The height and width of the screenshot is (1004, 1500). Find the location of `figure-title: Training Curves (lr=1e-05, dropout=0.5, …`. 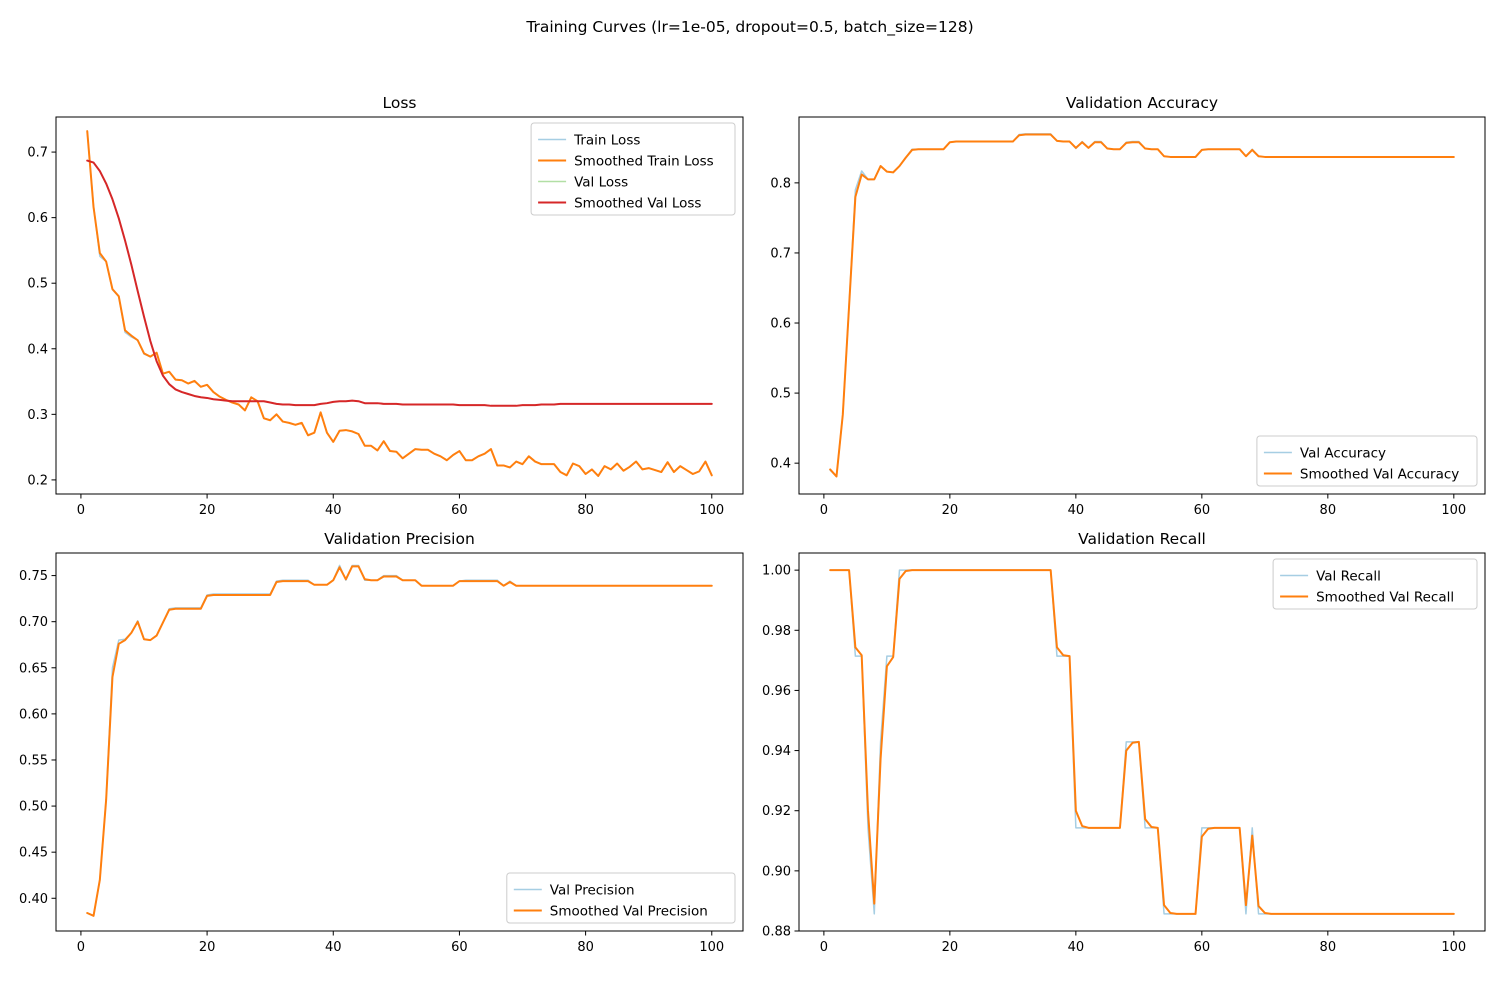

figure-title: Training Curves (lr=1e-05, dropout=0.5, … is located at coordinates (749, 27).